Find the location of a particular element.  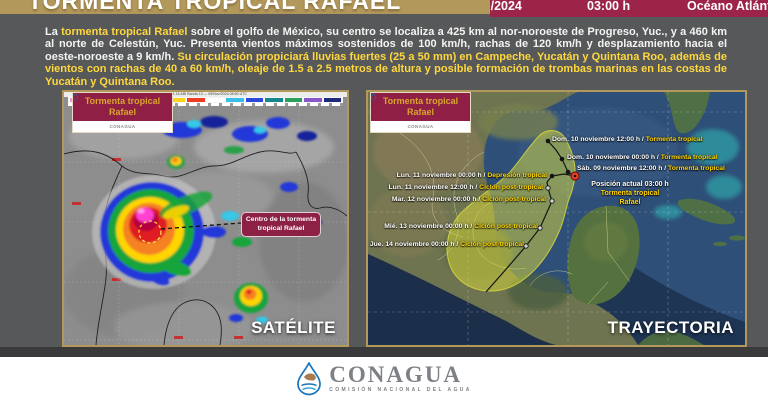

title-band: TORMENTA TROPICAL RAFAEL is located at coordinates (245, 7).